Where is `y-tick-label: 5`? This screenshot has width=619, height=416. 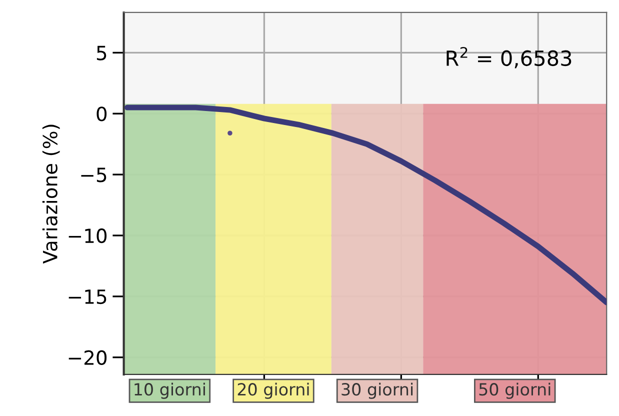 y-tick-label: 5 is located at coordinates (101, 53).